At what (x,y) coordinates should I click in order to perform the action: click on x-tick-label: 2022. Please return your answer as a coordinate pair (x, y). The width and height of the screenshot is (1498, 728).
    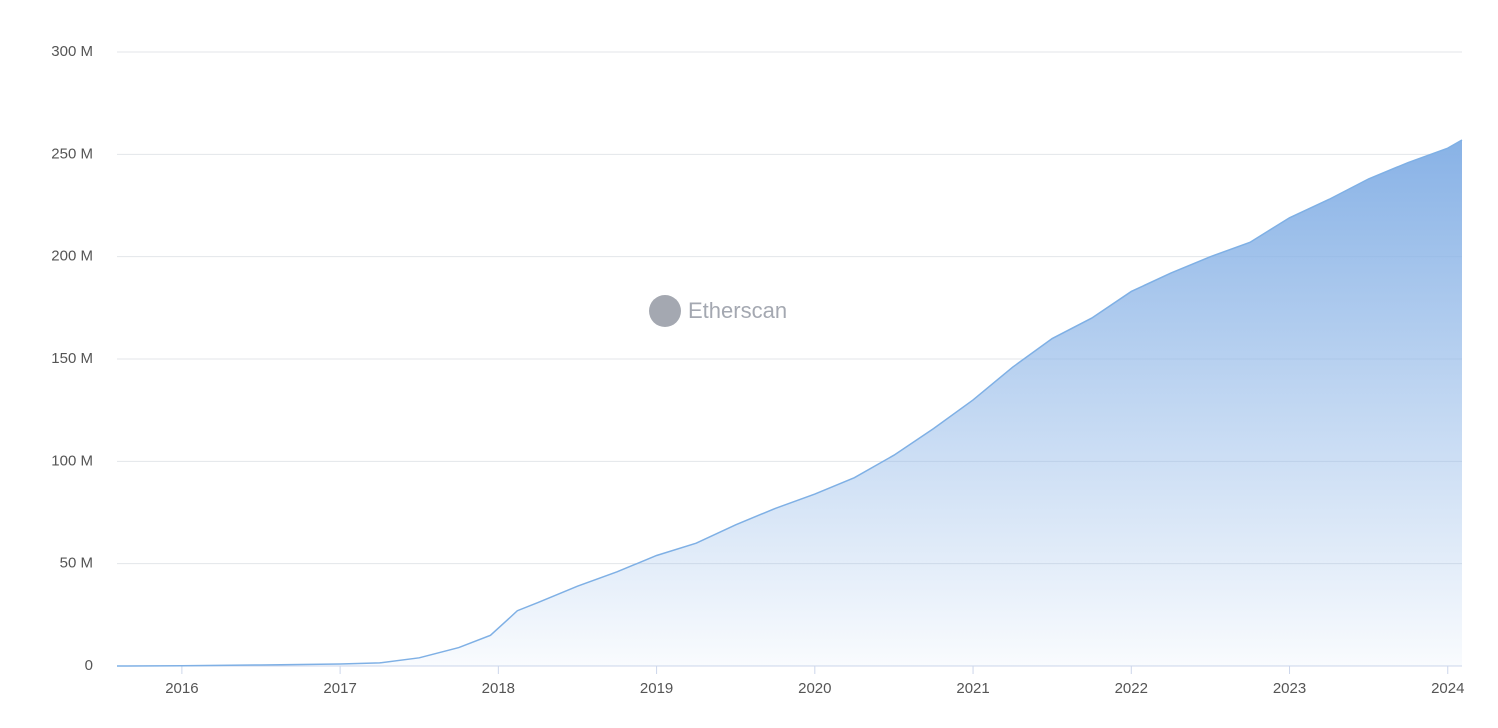
    Looking at the image, I should click on (1131, 688).